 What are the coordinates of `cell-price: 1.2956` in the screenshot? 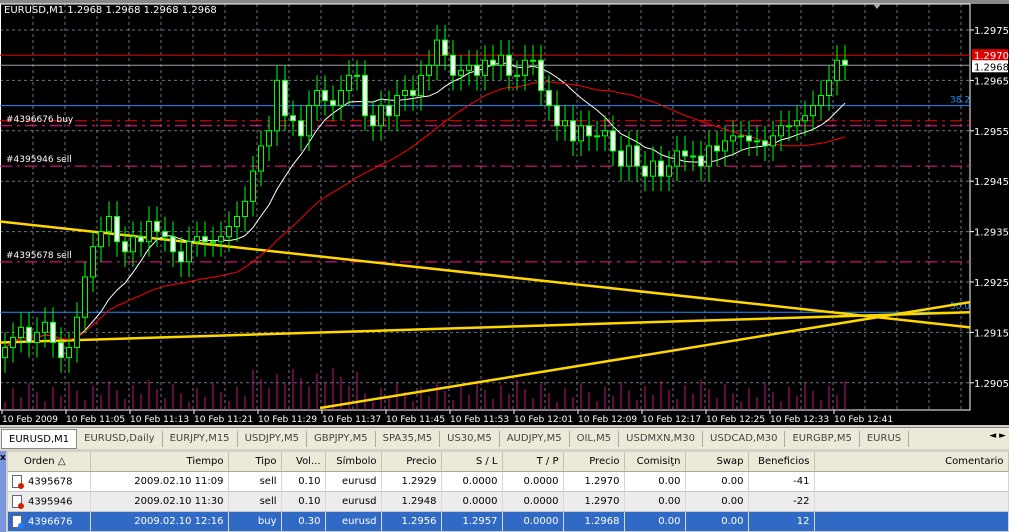 It's located at (411, 521).